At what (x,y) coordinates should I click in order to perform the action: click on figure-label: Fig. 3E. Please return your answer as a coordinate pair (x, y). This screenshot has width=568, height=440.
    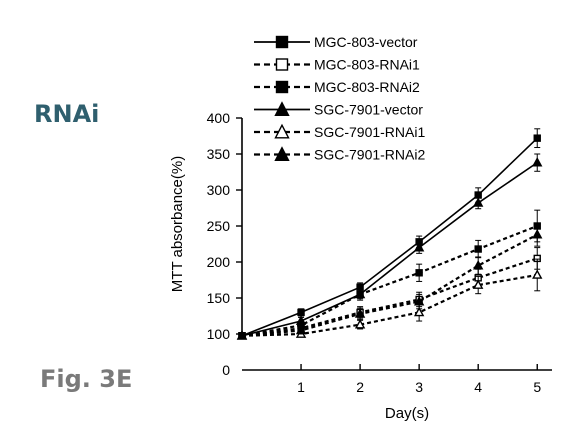
    Looking at the image, I should click on (86, 379).